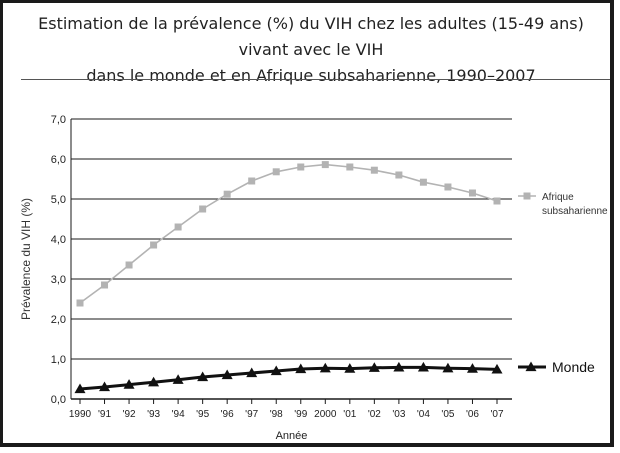 The width and height of the screenshot is (620, 453). Describe the element at coordinates (558, 197) in the screenshot. I see `legend-label: Afrique` at that location.